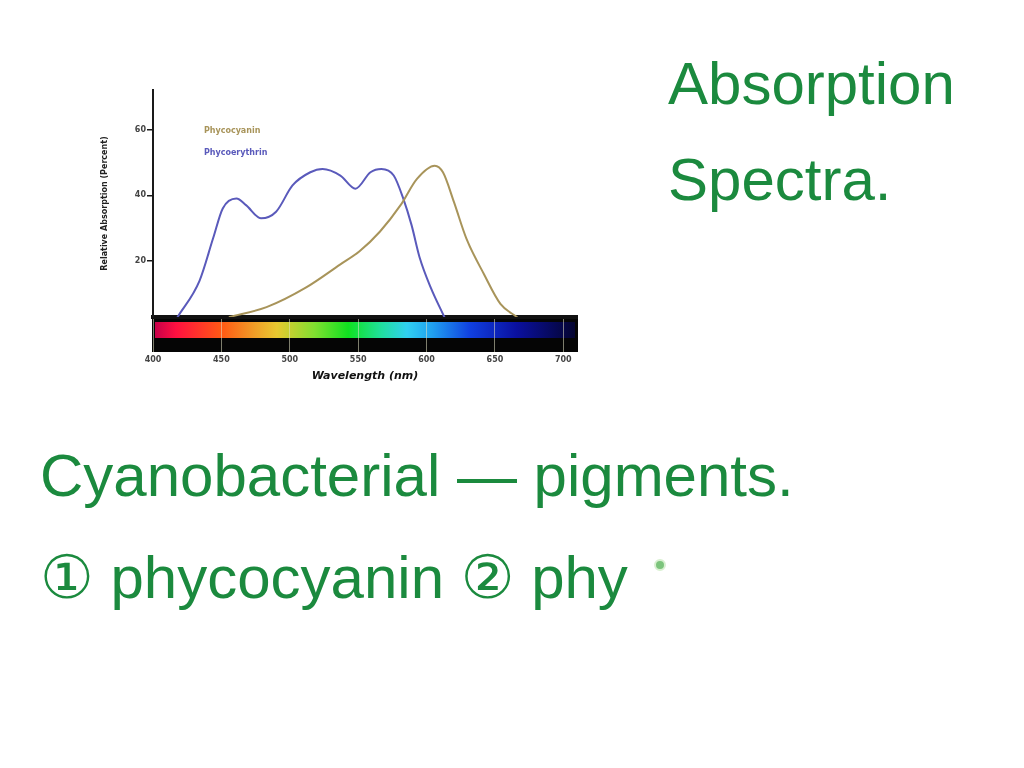 The height and width of the screenshot is (768, 1024). What do you see at coordinates (563, 359) in the screenshot?
I see `x-tick-label: 700` at bounding box center [563, 359].